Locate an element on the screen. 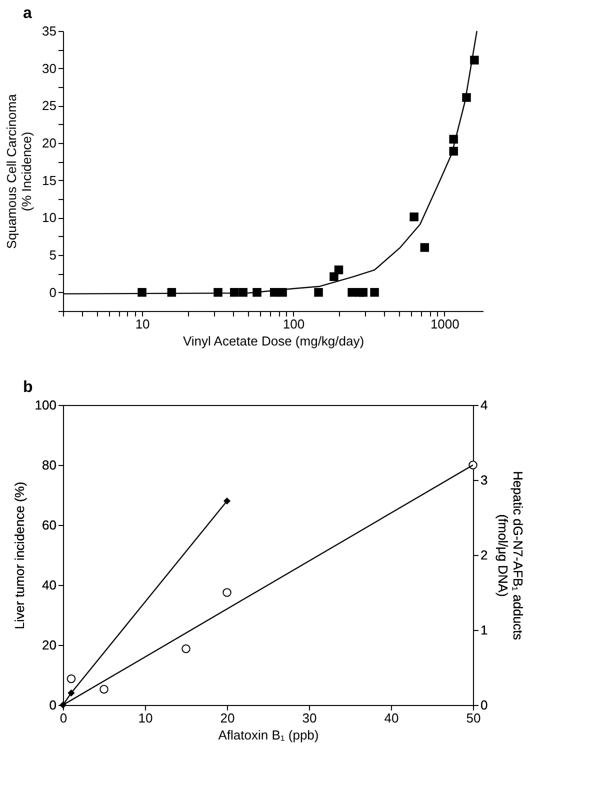 This screenshot has width=599, height=788. y2-tick-label: 3 is located at coordinates (484, 480).